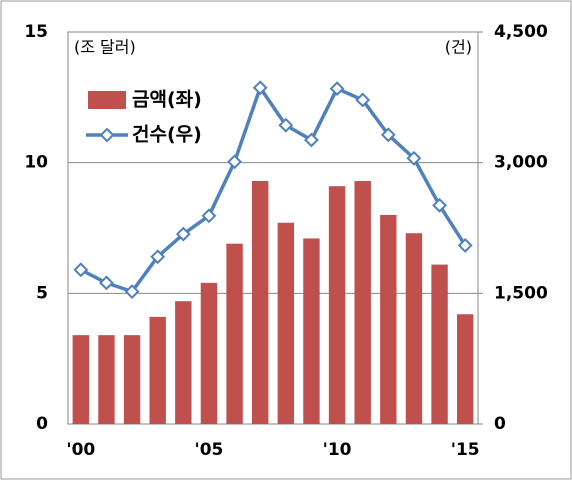 Image resolution: width=572 pixels, height=480 pixels. What do you see at coordinates (209, 450) in the screenshot?
I see `x-tick-label: '05` at bounding box center [209, 450].